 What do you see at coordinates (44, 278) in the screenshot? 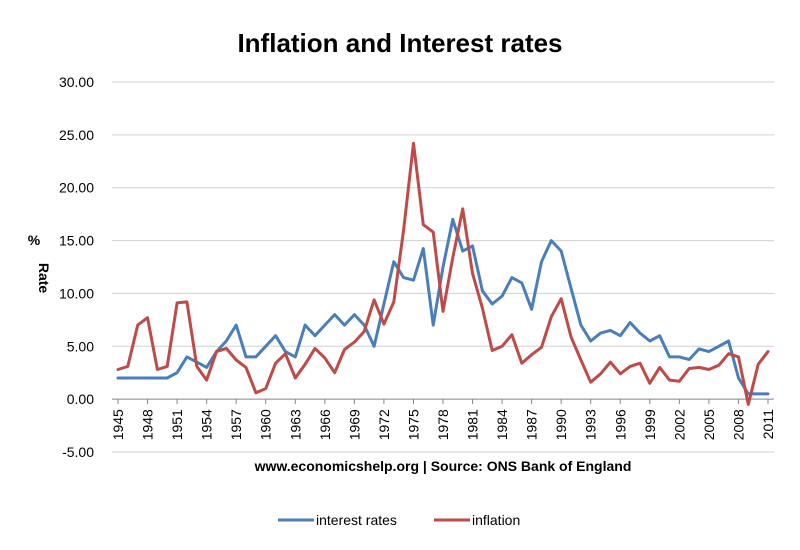
I see `y-axis-title-line-2: Rate` at bounding box center [44, 278].